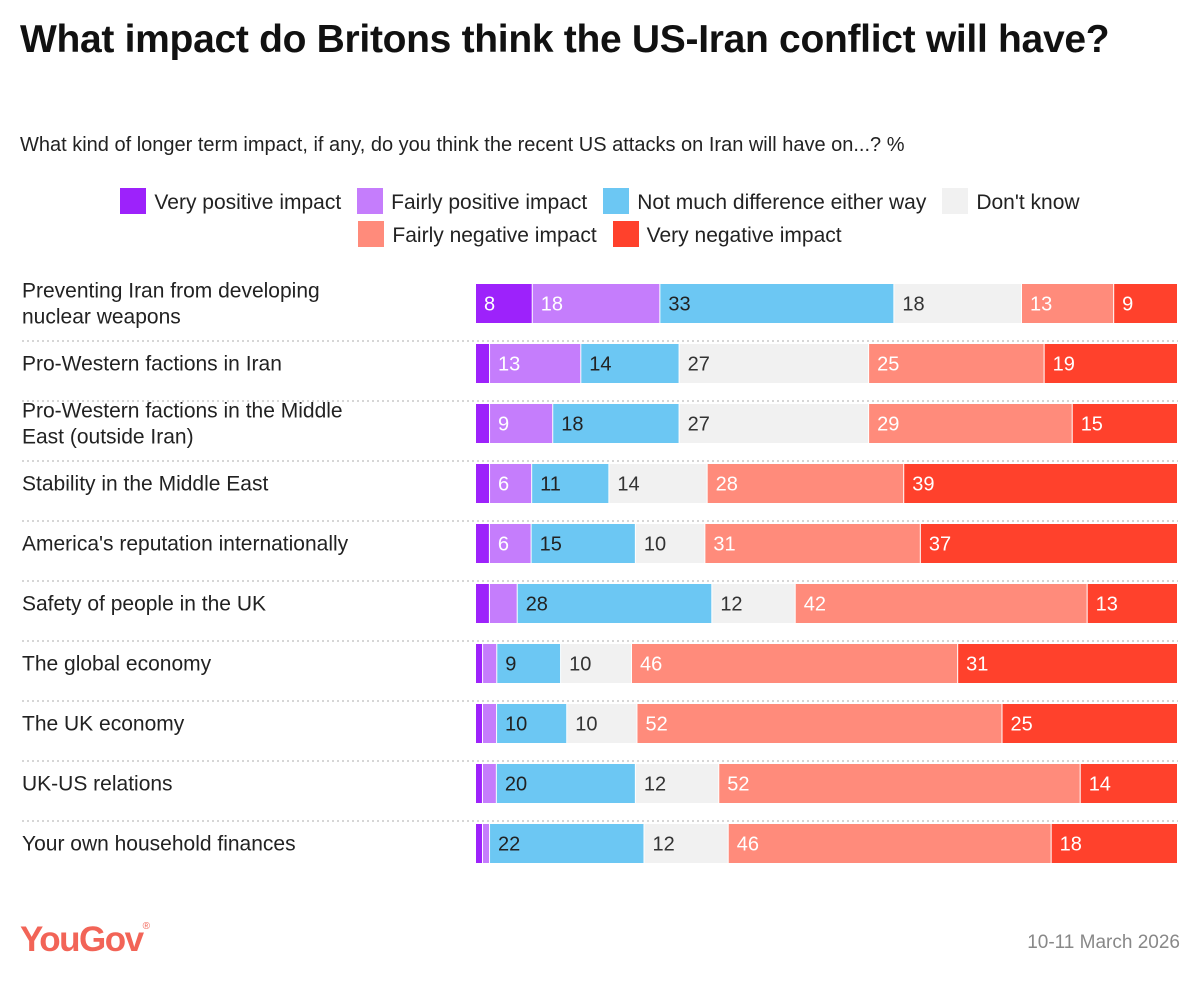  What do you see at coordinates (82, 939) in the screenshot?
I see `logo-text: YouGov` at bounding box center [82, 939].